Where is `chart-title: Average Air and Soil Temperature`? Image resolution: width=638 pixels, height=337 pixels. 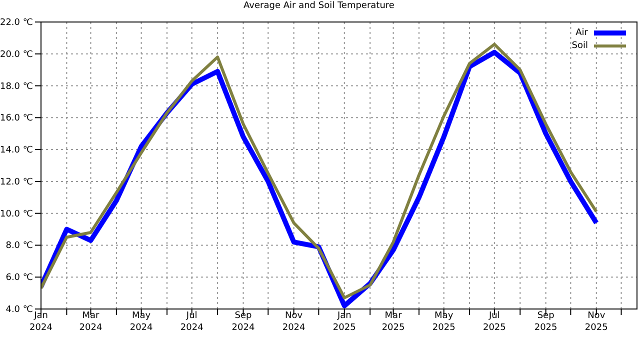
chart-title: Average Air and Soil Temperature is located at coordinates (319, 6).